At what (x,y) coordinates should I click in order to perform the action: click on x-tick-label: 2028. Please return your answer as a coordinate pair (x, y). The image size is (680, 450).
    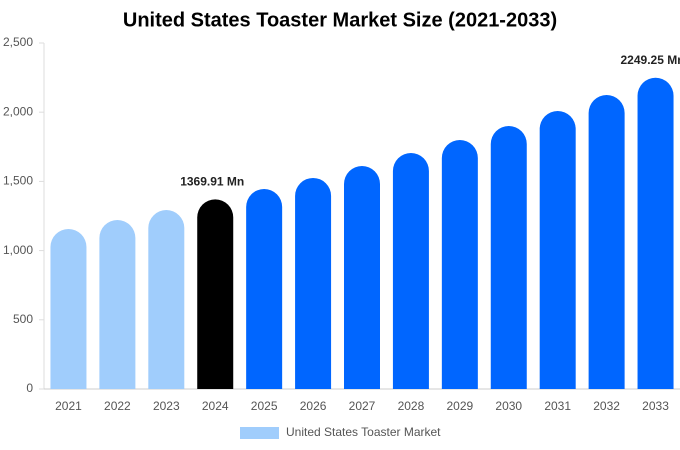
    Looking at the image, I should click on (411, 406).